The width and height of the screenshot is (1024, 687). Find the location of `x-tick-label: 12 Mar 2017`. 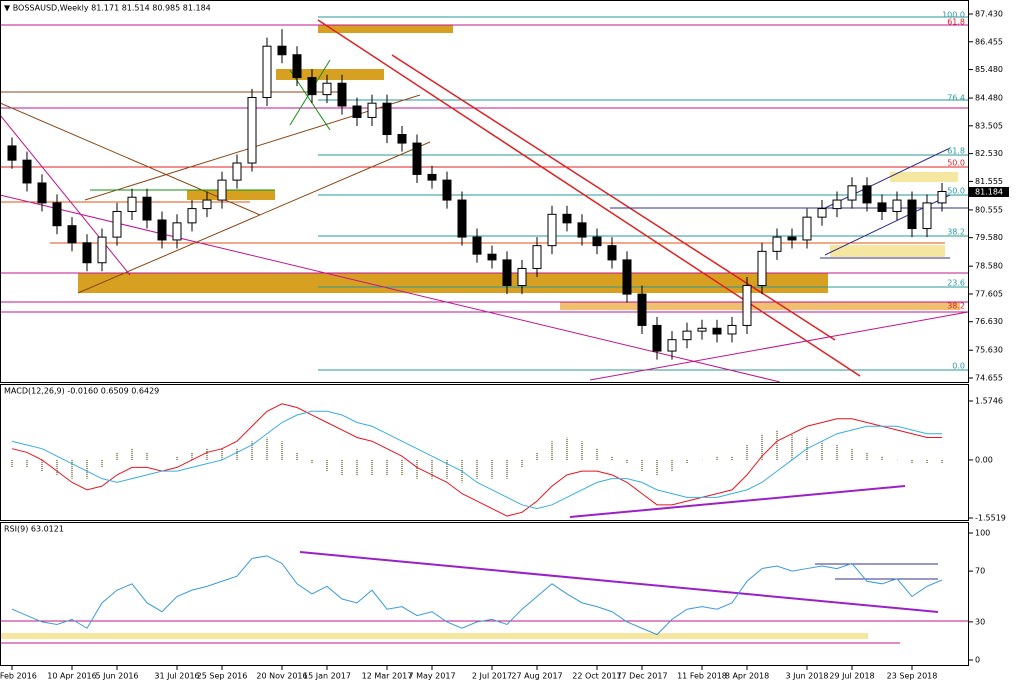

x-tick-label: 12 Mar 2017 is located at coordinates (387, 676).